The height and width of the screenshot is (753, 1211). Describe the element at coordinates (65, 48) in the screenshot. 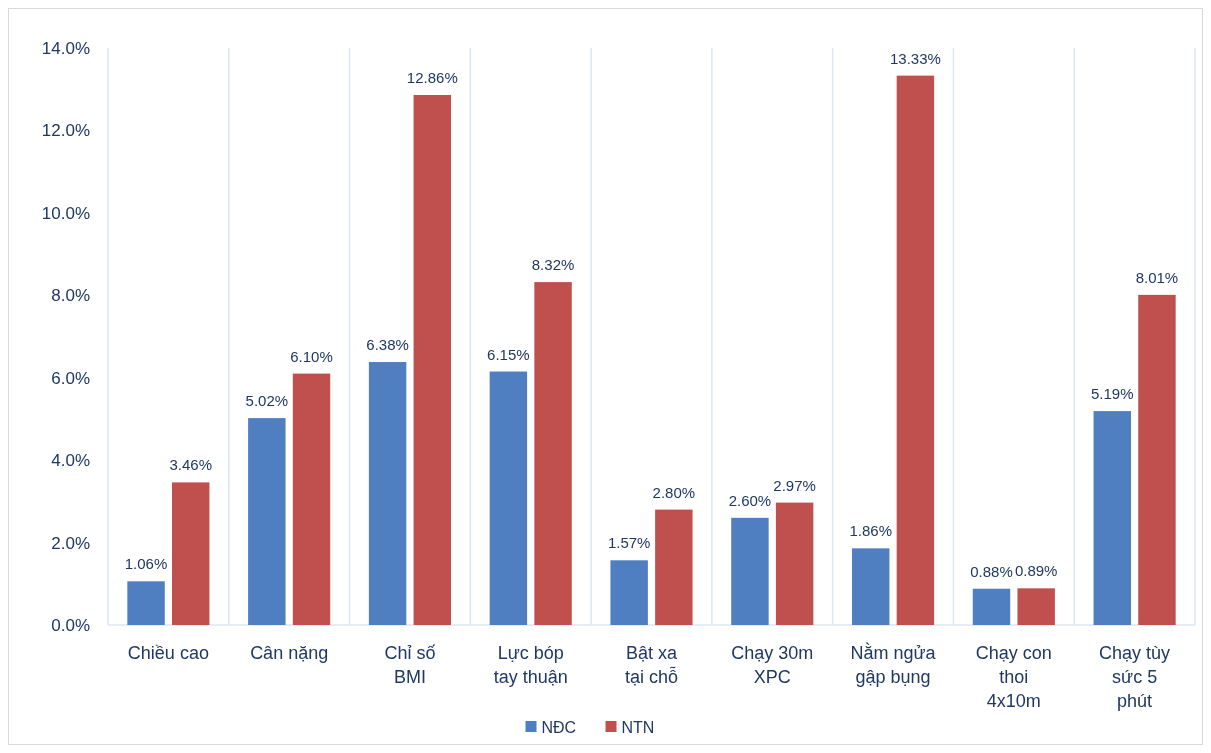

I see `y-tick-label: 14.0%` at that location.